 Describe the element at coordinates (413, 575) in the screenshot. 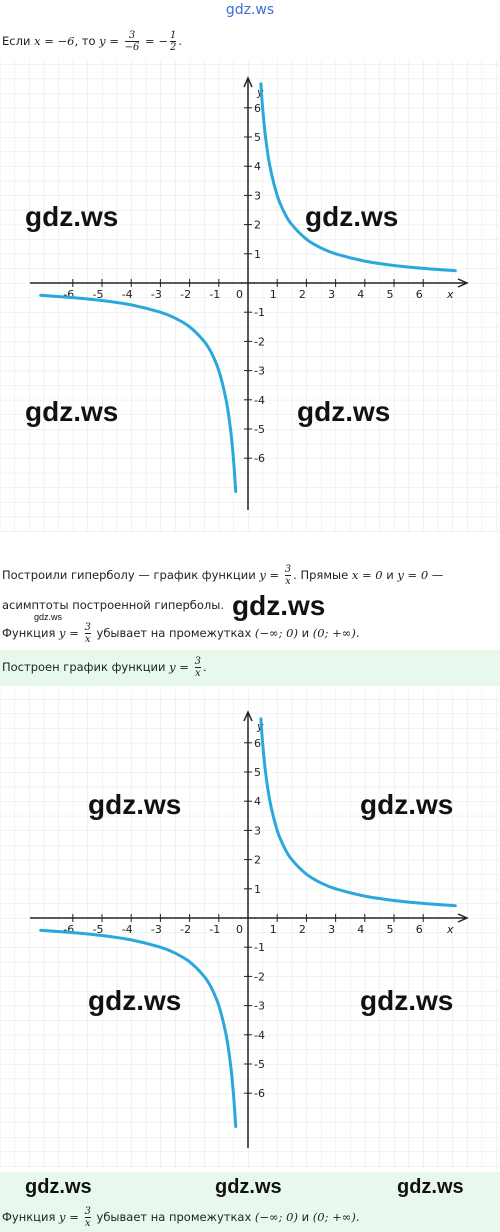

I see `formula: y = 0` at that location.